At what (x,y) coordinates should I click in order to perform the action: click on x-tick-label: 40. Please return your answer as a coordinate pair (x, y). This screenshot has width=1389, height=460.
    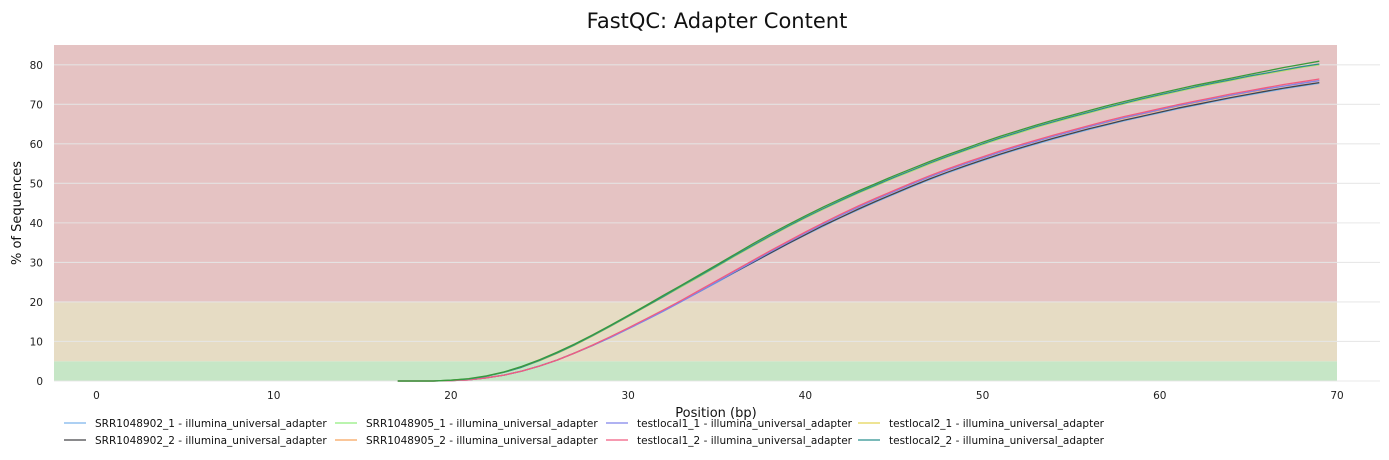
    Looking at the image, I should click on (805, 396).